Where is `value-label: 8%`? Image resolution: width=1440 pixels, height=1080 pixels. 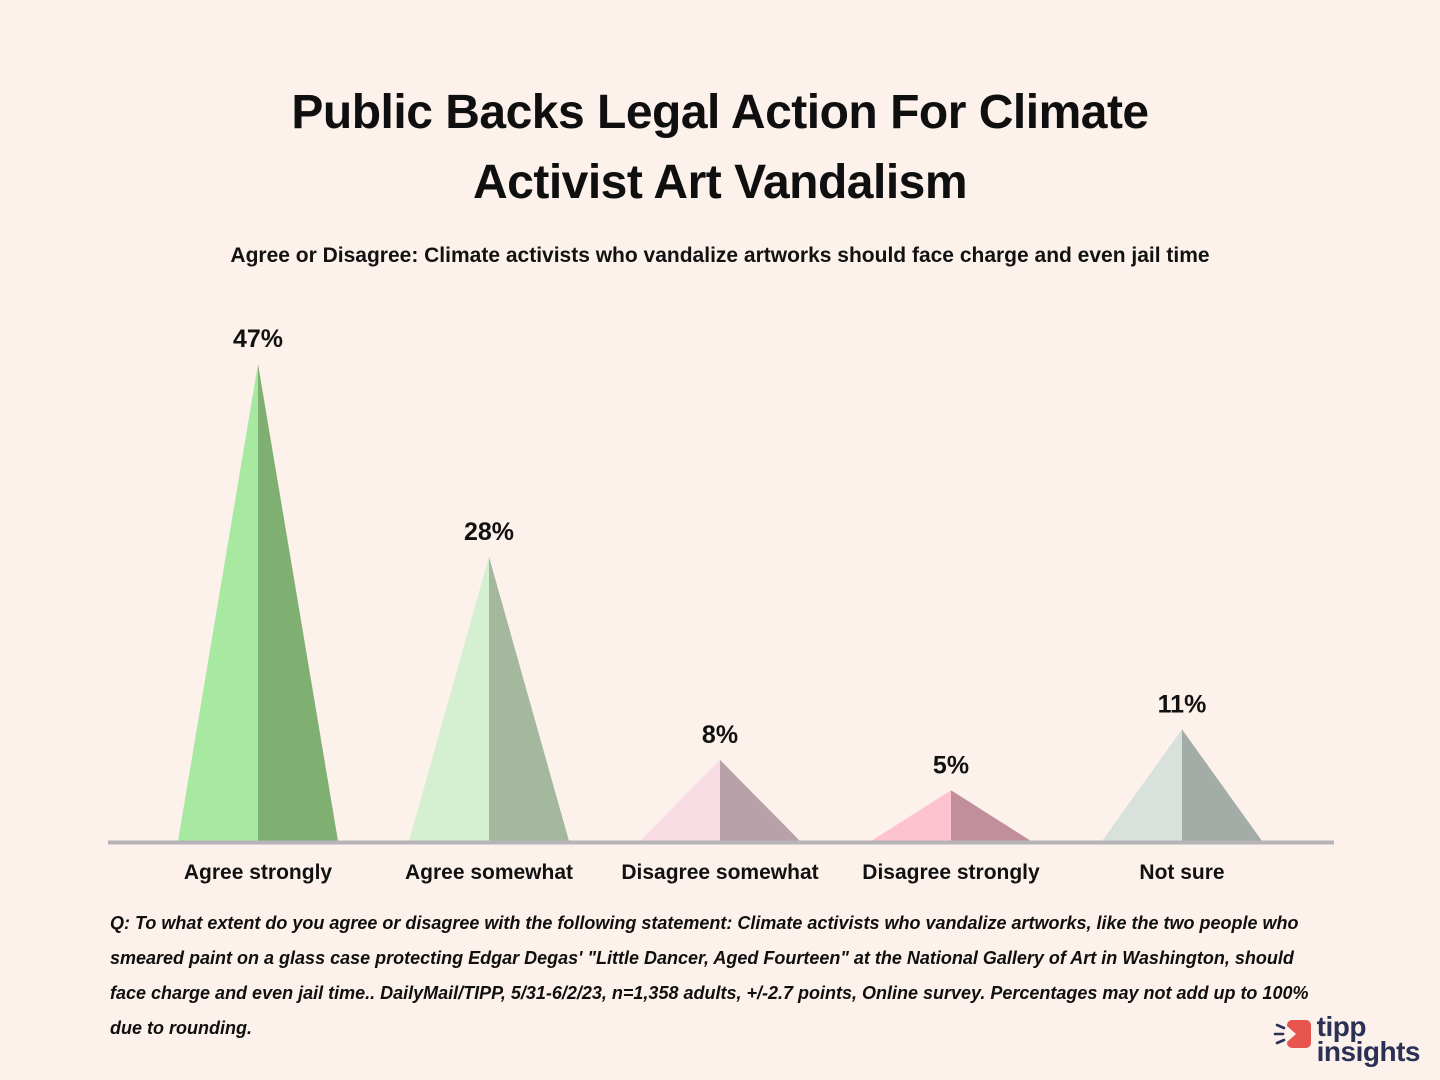
value-label: 8% is located at coordinates (720, 735).